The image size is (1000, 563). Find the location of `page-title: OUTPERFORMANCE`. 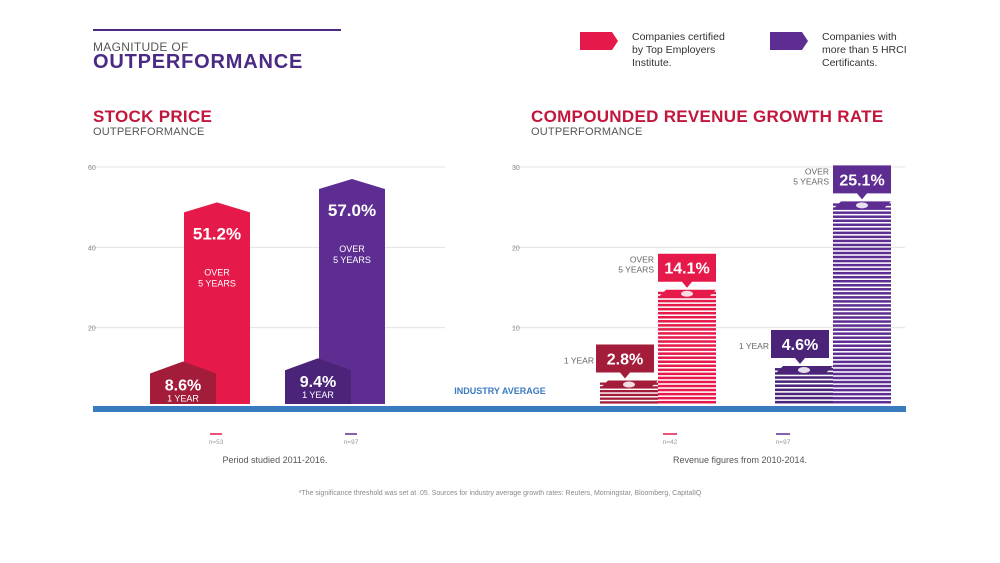

page-title: OUTPERFORMANCE is located at coordinates (198, 62).